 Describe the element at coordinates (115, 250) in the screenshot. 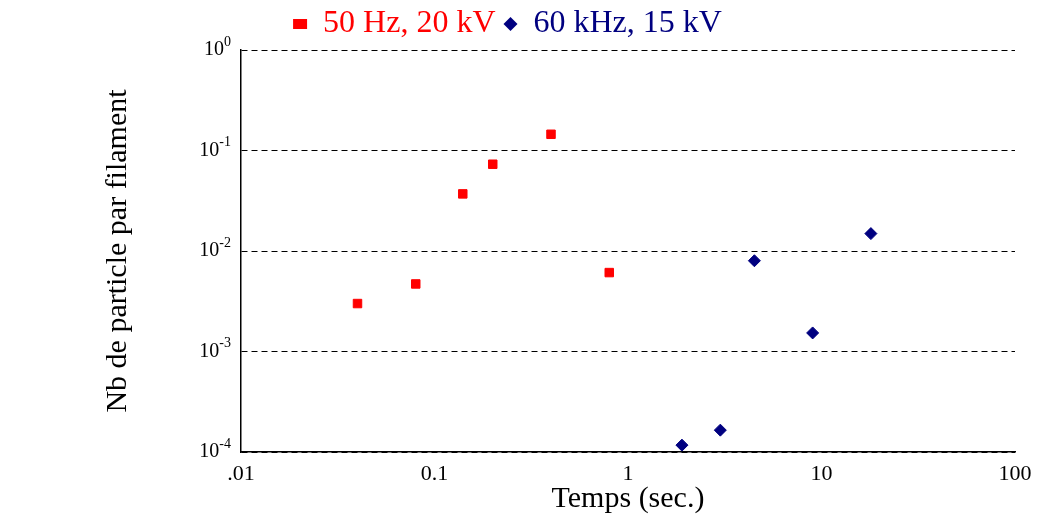

I see `y-axis-title: Nb de particle par filament` at that location.